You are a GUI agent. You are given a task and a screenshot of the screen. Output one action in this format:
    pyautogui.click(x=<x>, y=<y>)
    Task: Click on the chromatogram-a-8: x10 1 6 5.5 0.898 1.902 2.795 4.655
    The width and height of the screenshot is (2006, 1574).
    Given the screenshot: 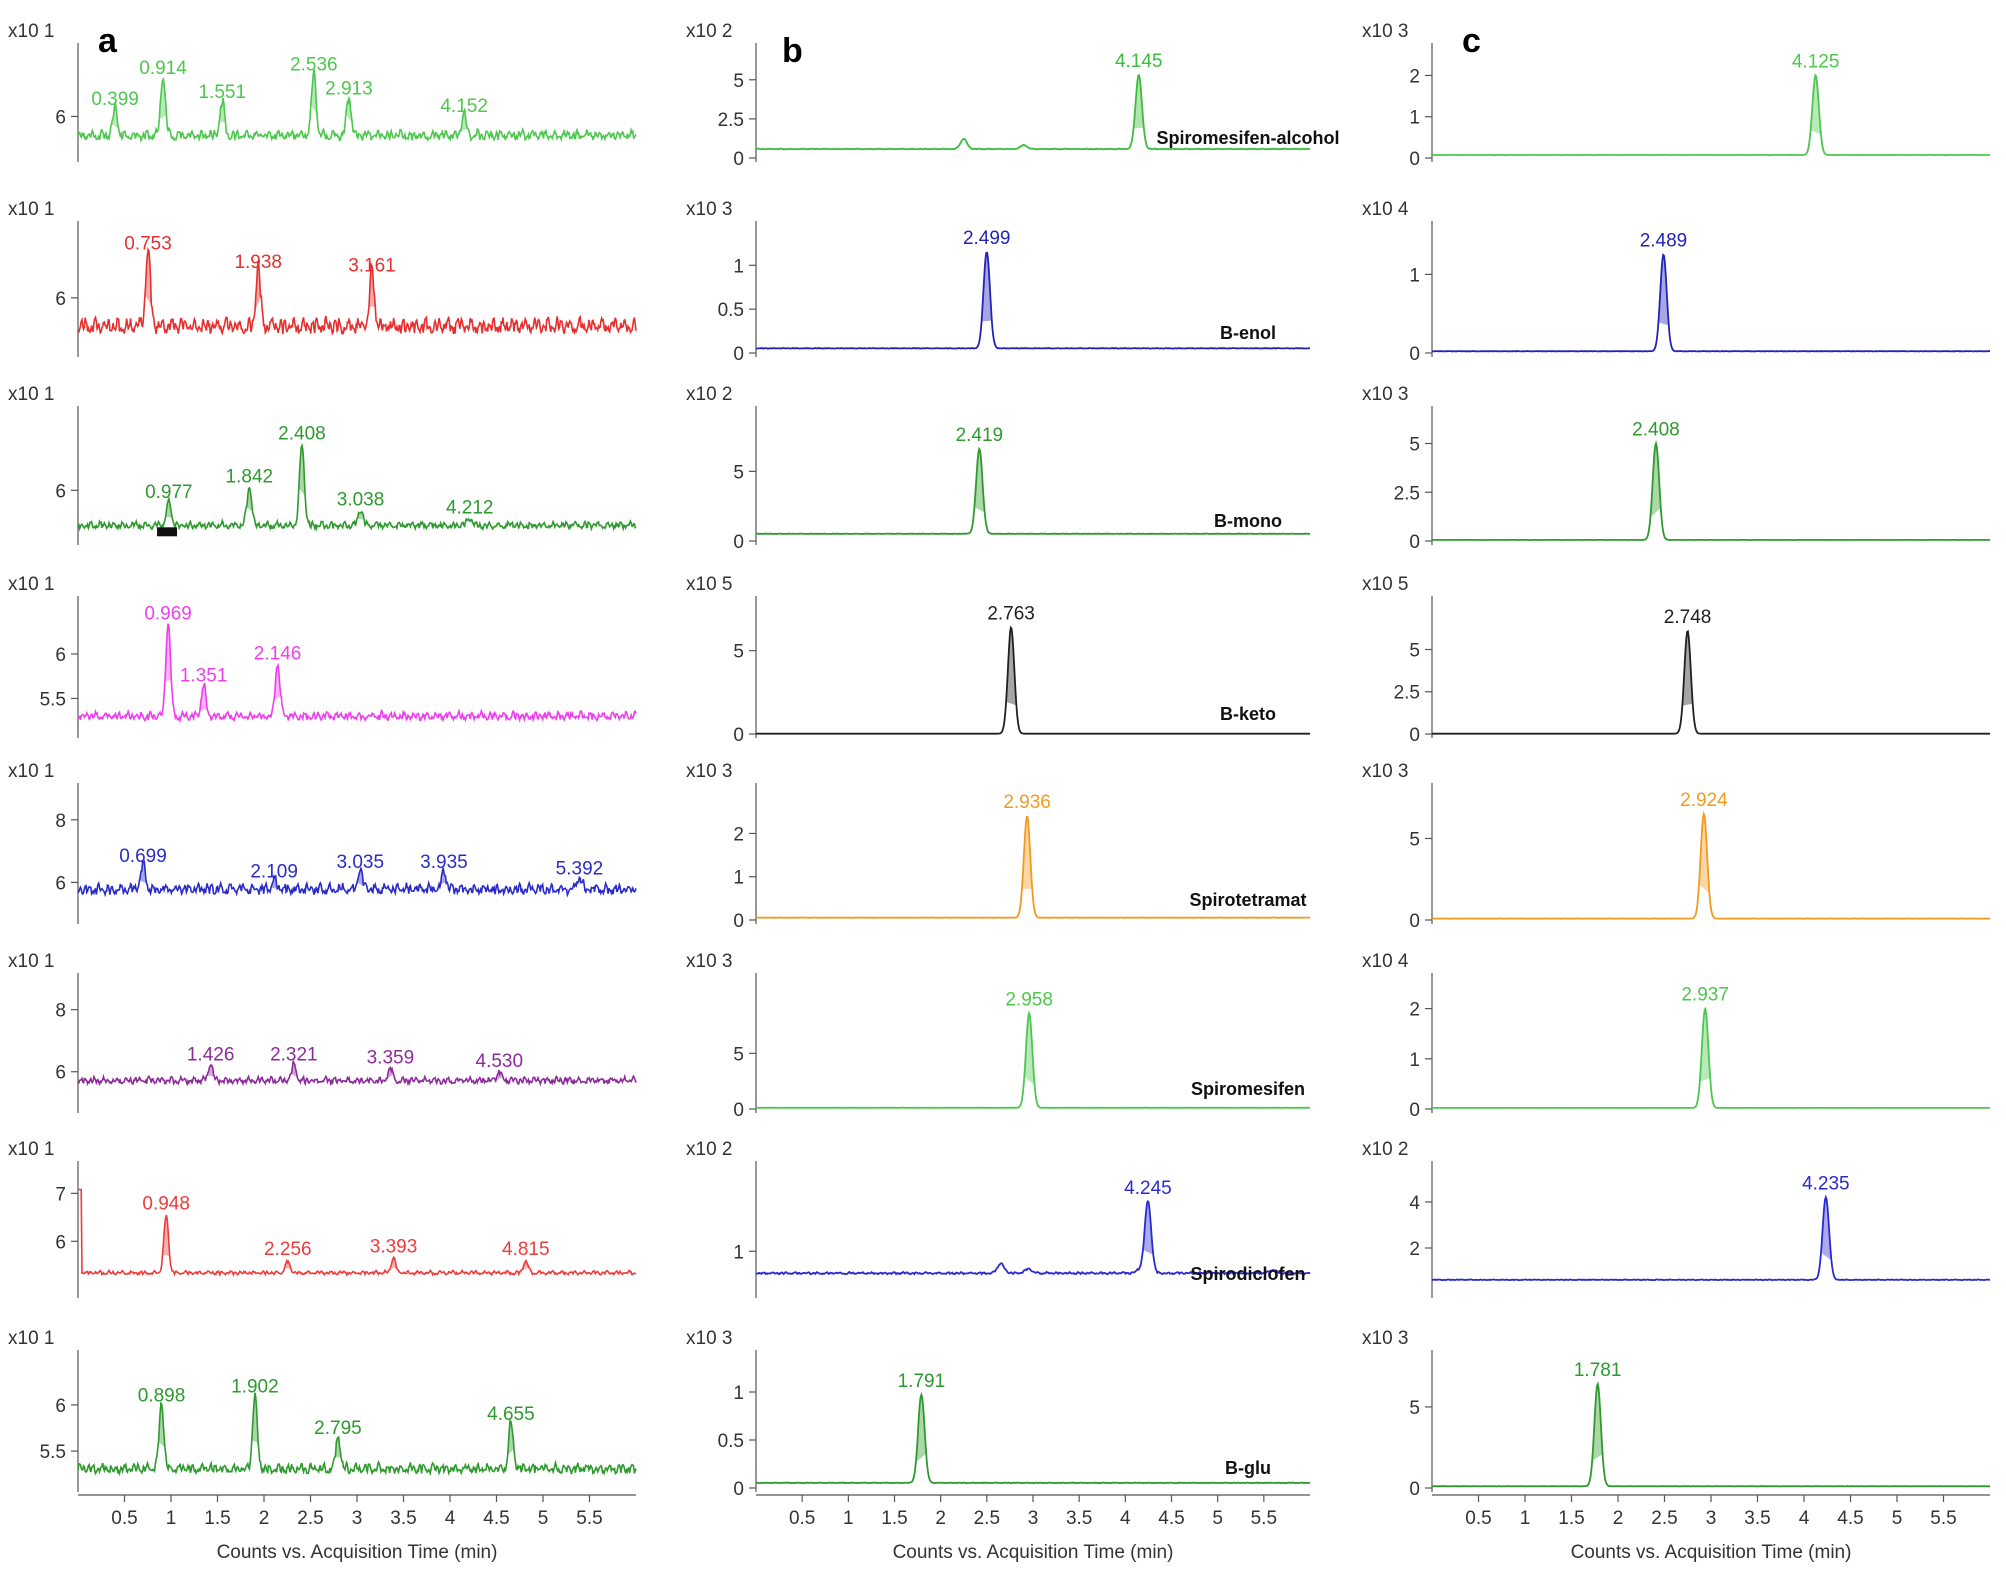 What is the action you would take?
    pyautogui.click(x=322, y=1410)
    